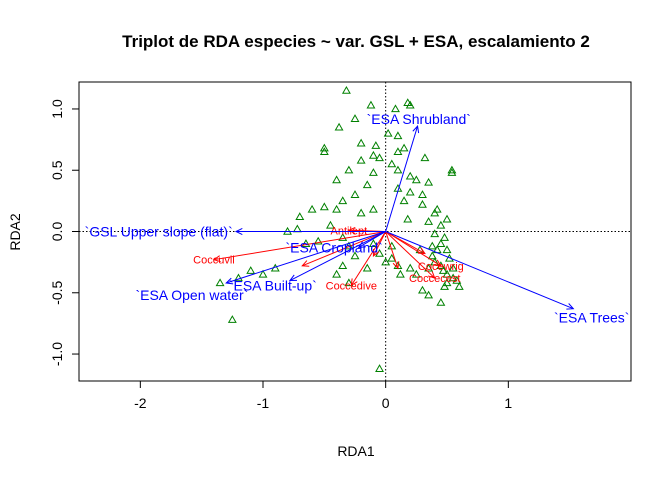 This screenshot has width=672, height=480. I want to click on env-label: `ESA Shrubland`, so click(419, 119).